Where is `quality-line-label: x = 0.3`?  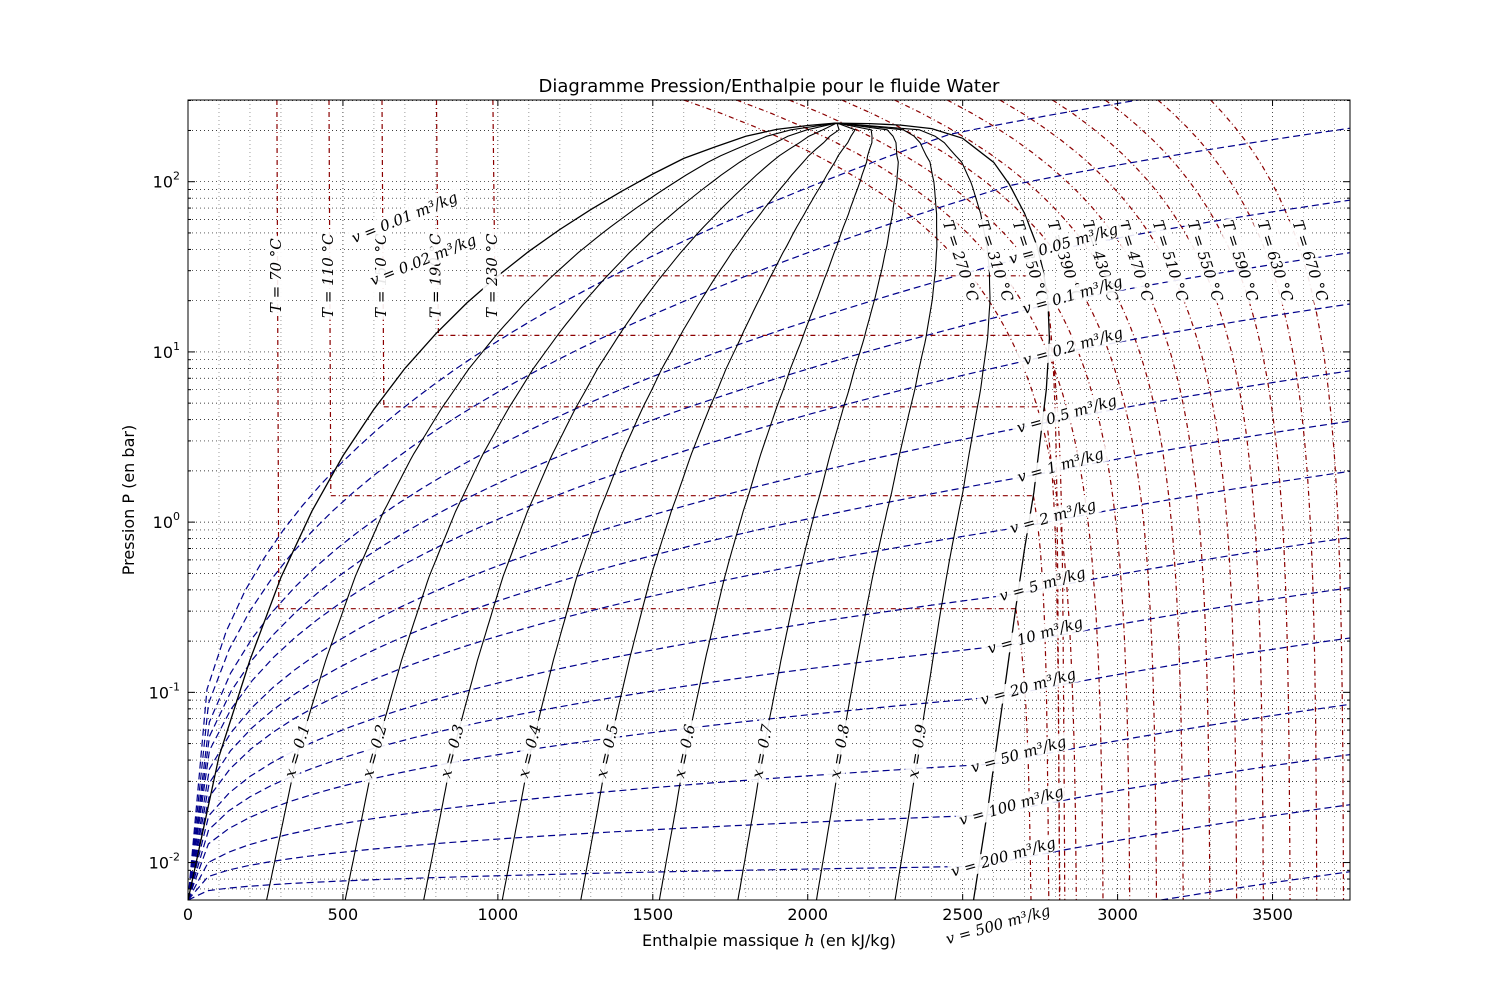 quality-line-label: x = 0.3 is located at coordinates (452, 751).